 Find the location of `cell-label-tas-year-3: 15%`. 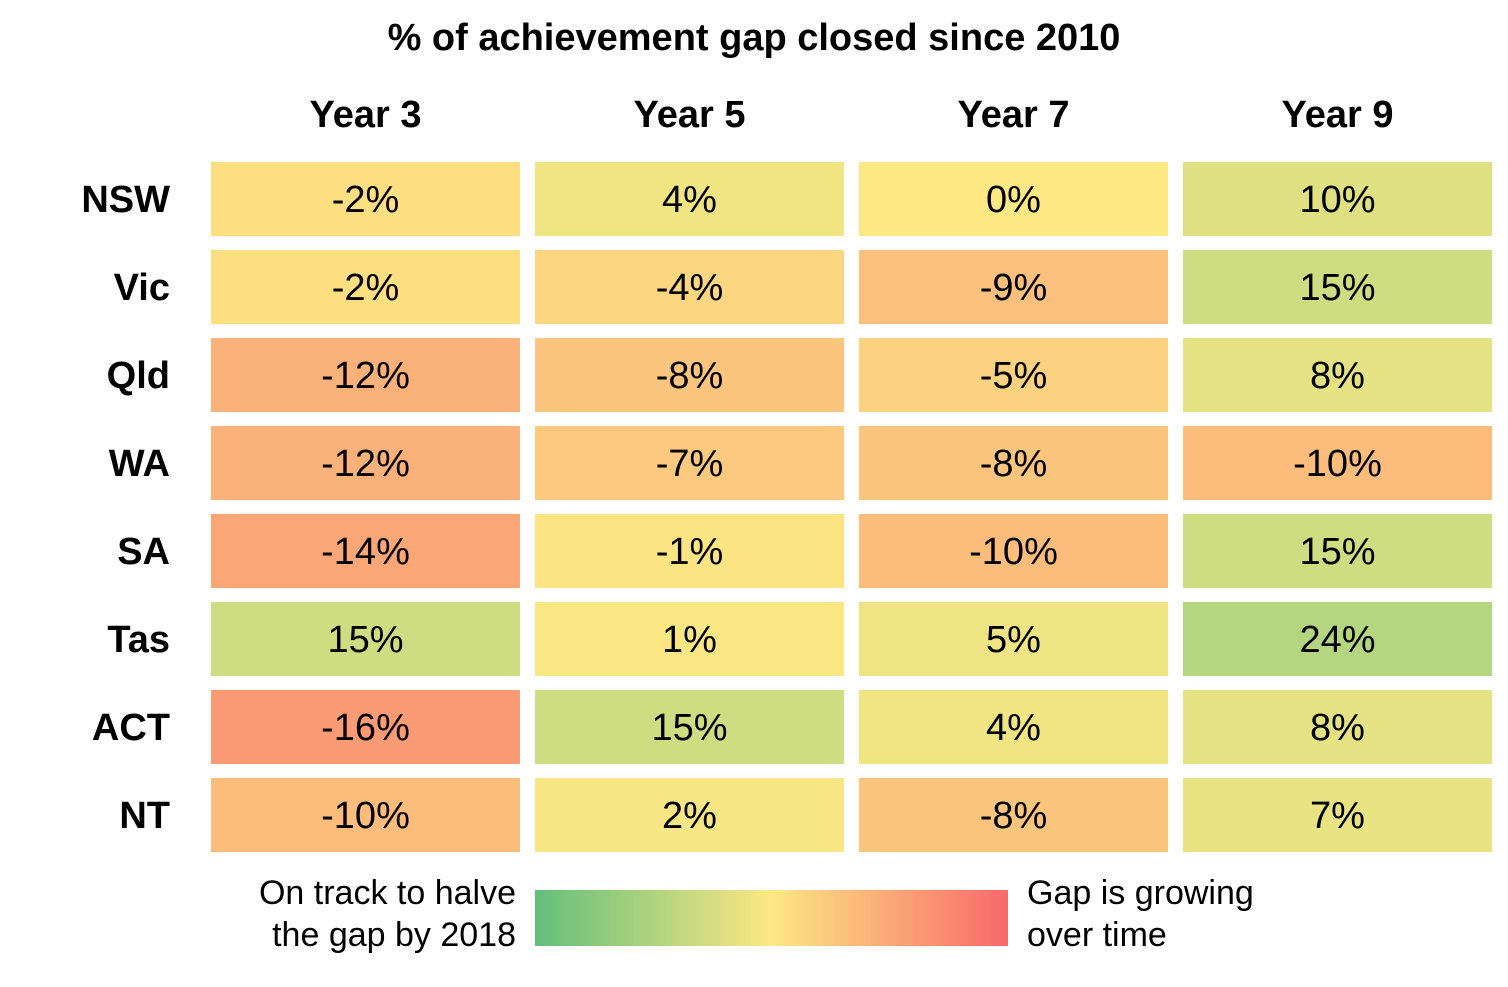

cell-label-tas-year-3: 15% is located at coordinates (365, 640).